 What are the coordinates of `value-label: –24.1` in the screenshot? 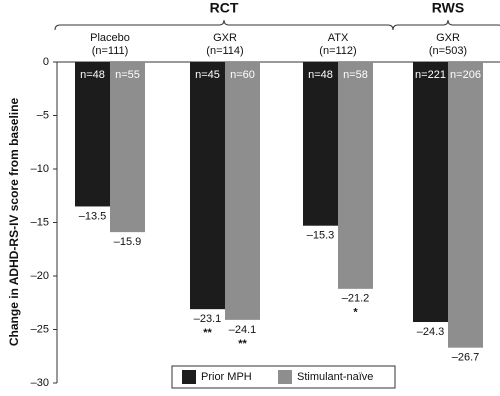 It's located at (243, 330).